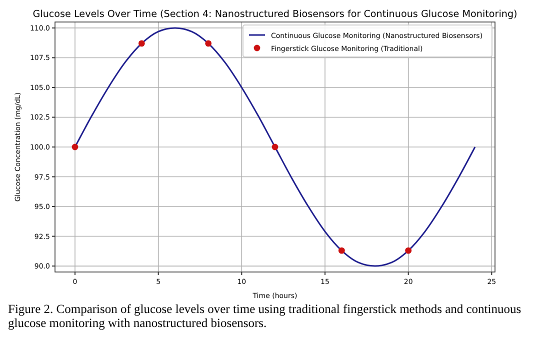 Image resolution: width=545 pixels, height=342 pixels. I want to click on caption: Figure 2. Comparison of glucose levels over time using traditional fingerstick methods and continuous glucose monitoring with nanostructured biosensors., so click(265, 316).